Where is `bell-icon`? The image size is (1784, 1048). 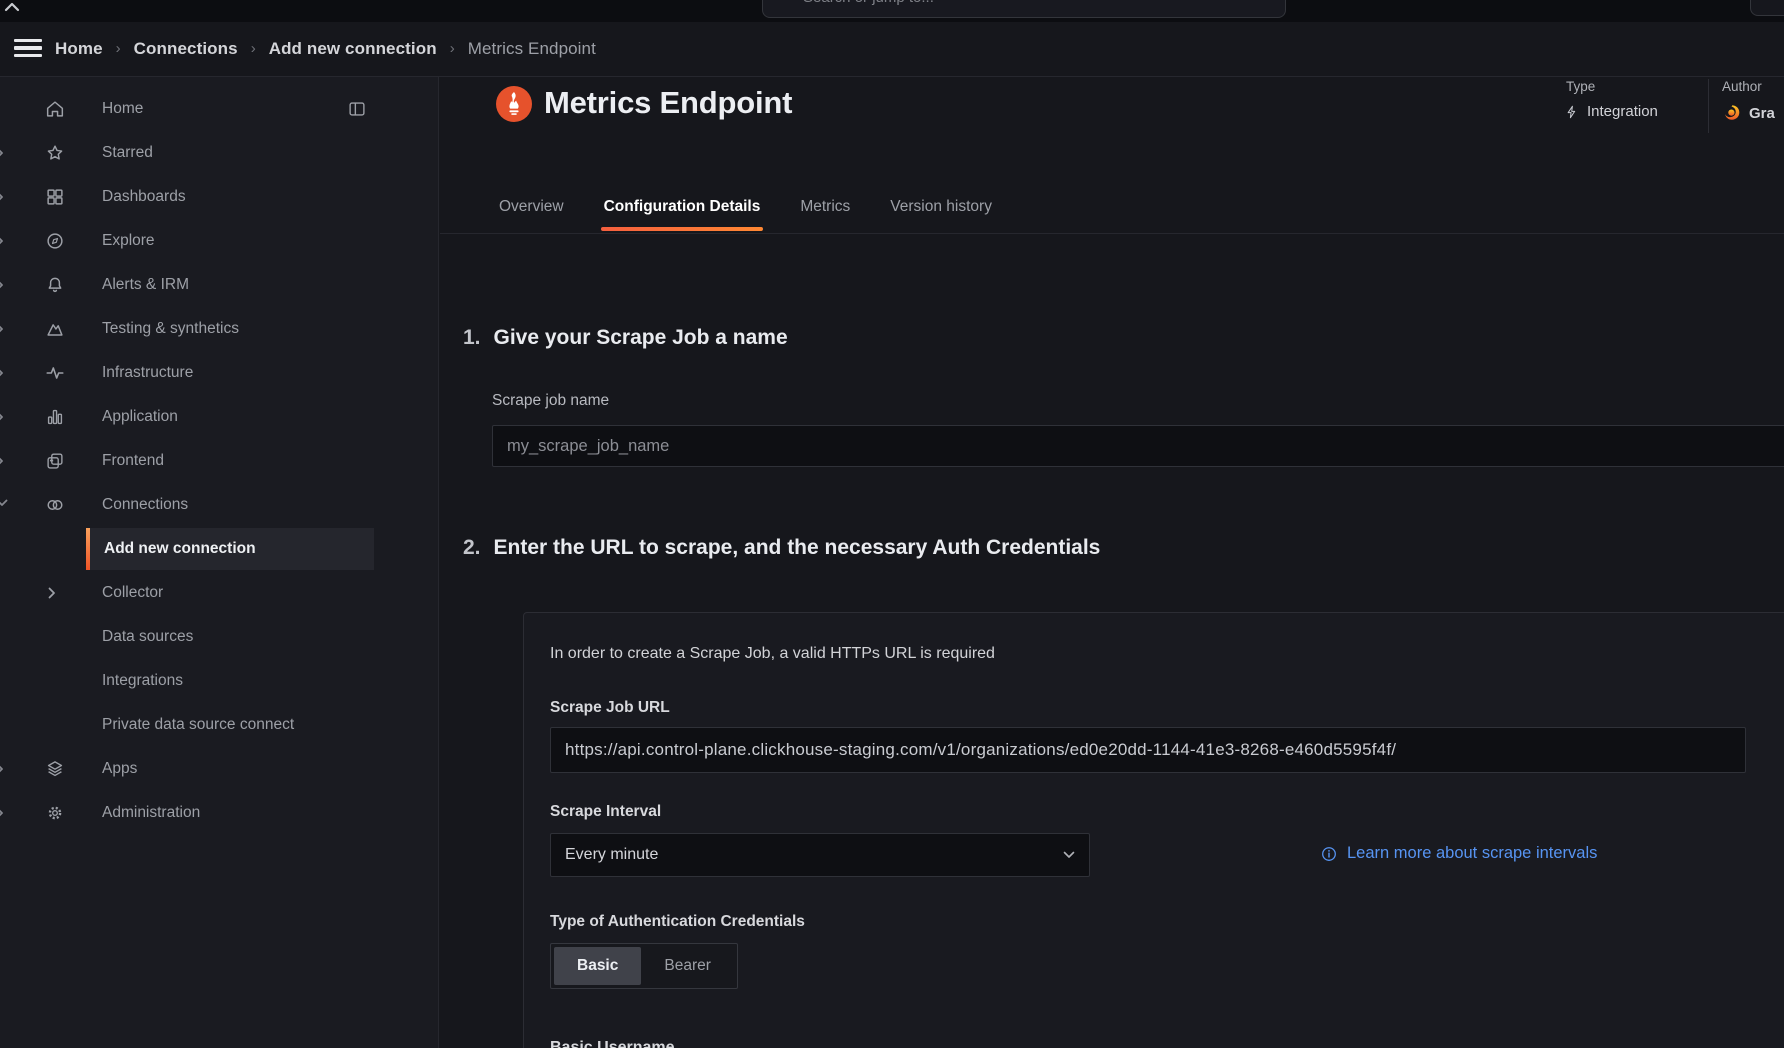
bell-icon is located at coordinates (55, 285).